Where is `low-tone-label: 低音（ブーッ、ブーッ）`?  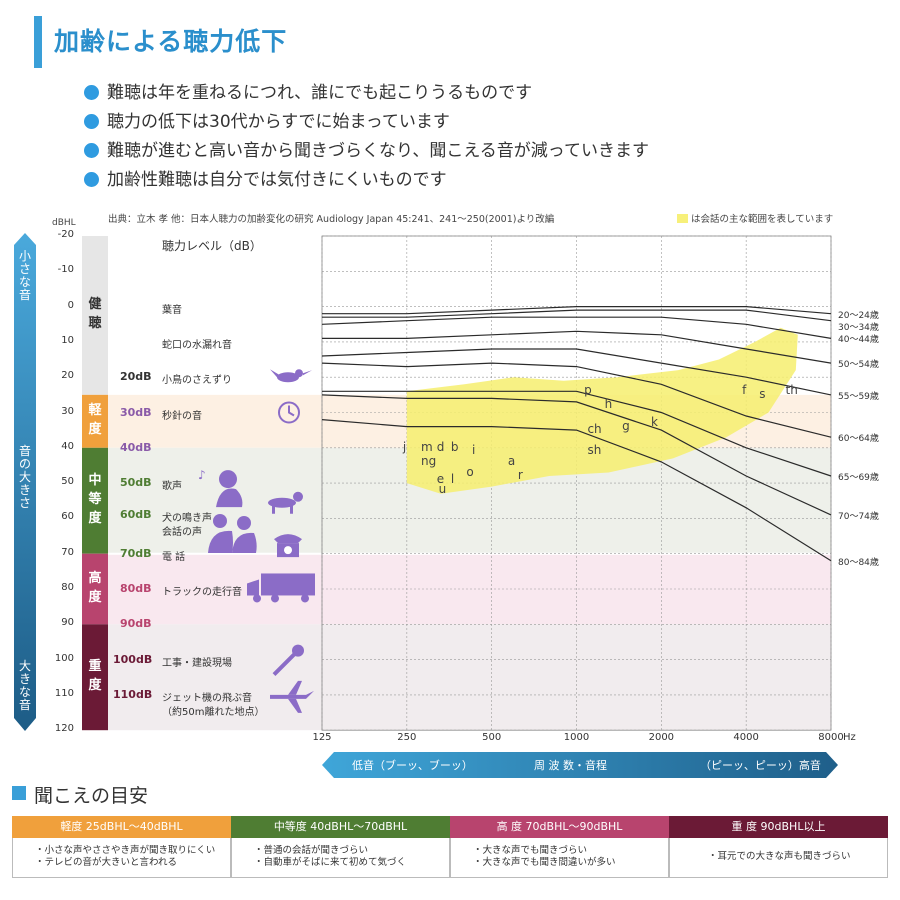
low-tone-label: 低音（ブーッ、ブーッ） is located at coordinates (412, 765).